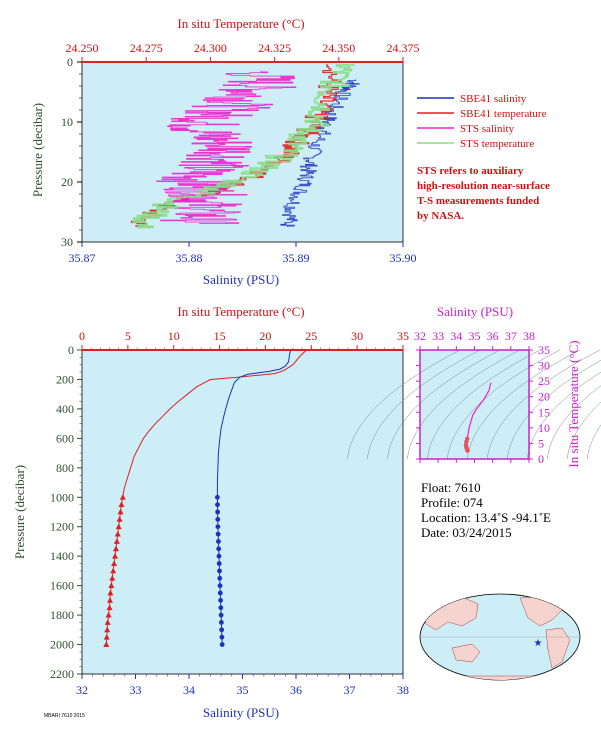  What do you see at coordinates (82, 48) in the screenshot?
I see `top-temp-tick-label: 24.250` at bounding box center [82, 48].